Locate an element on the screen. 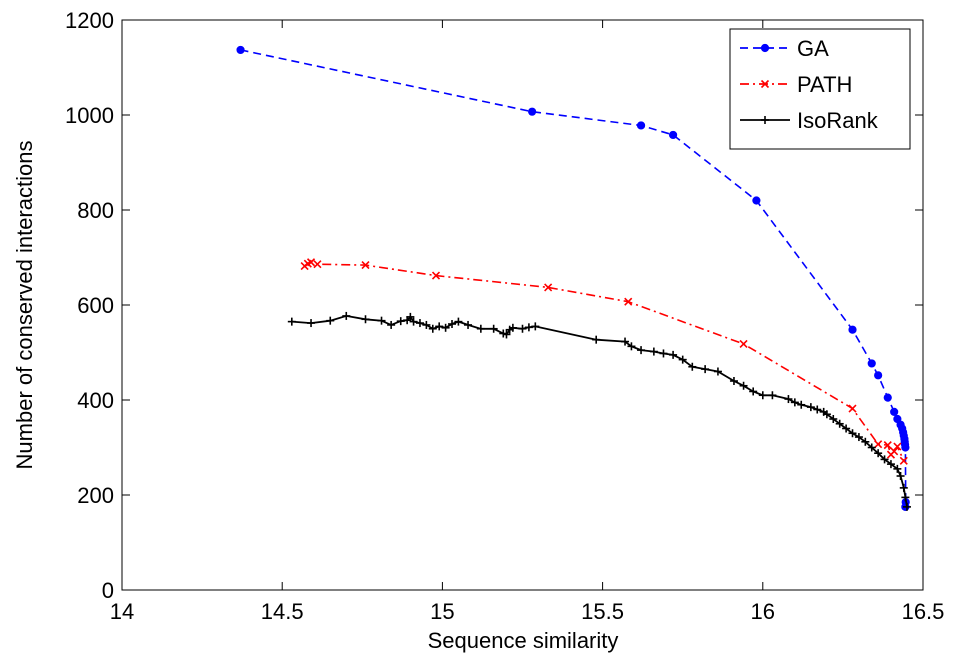  x-tick-label: 14 is located at coordinates (122, 611).